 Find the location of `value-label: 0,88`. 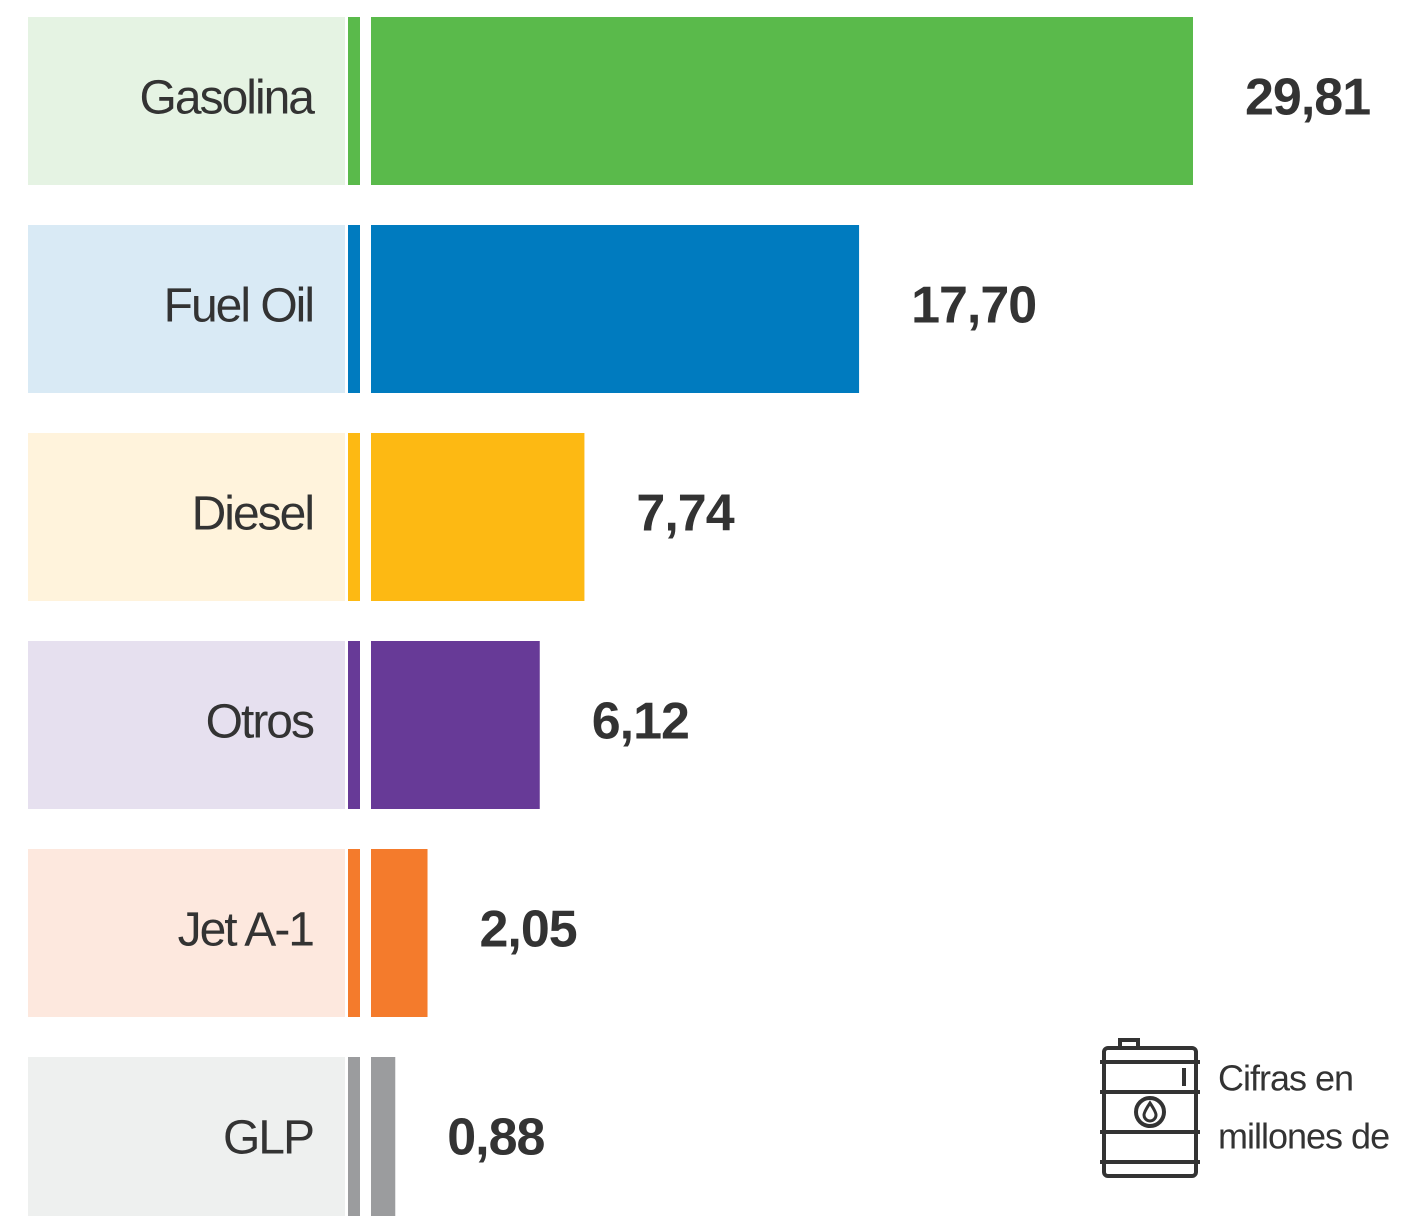

value-label: 0,88 is located at coordinates (495, 1138).